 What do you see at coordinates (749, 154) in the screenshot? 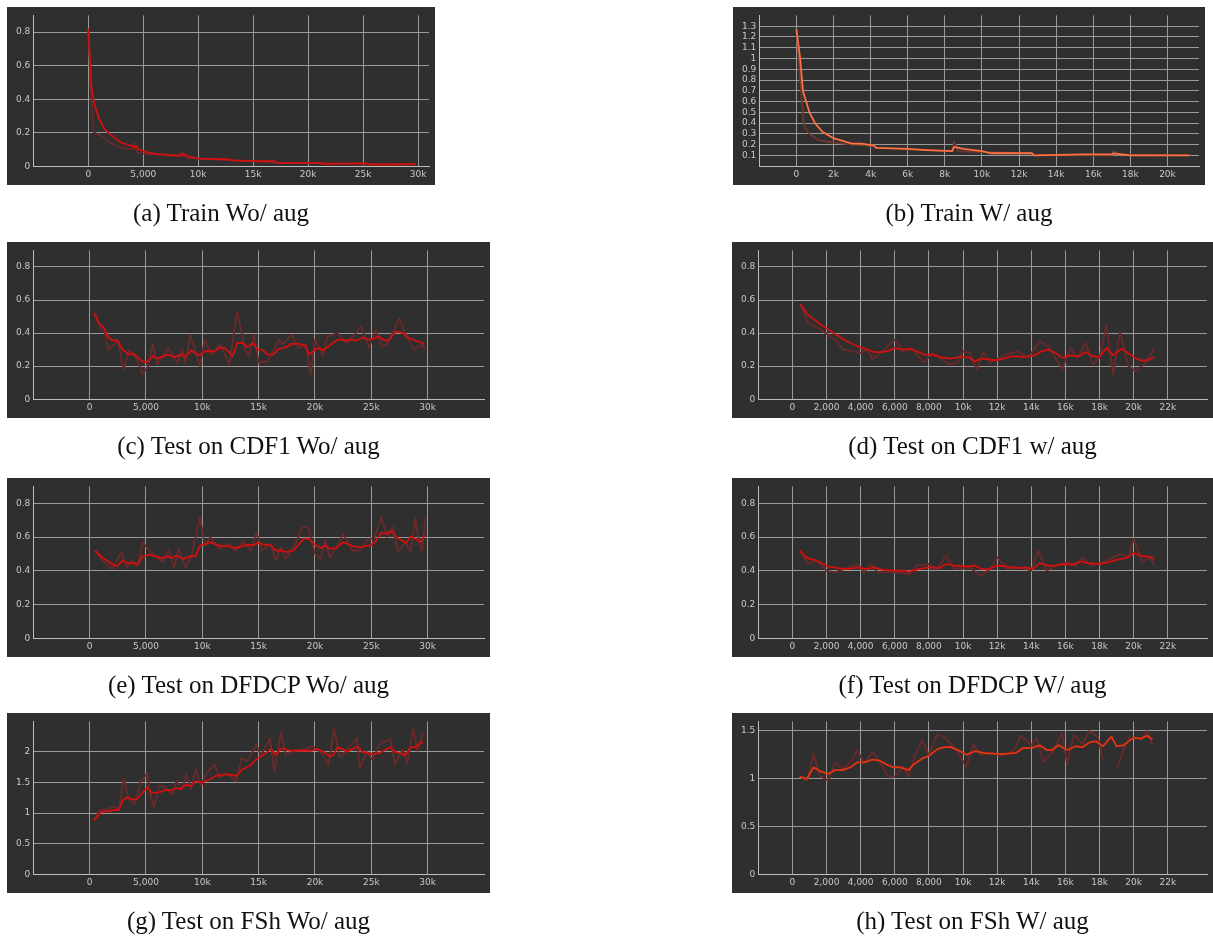
I see `y-tick-label: 0.1` at bounding box center [749, 154].